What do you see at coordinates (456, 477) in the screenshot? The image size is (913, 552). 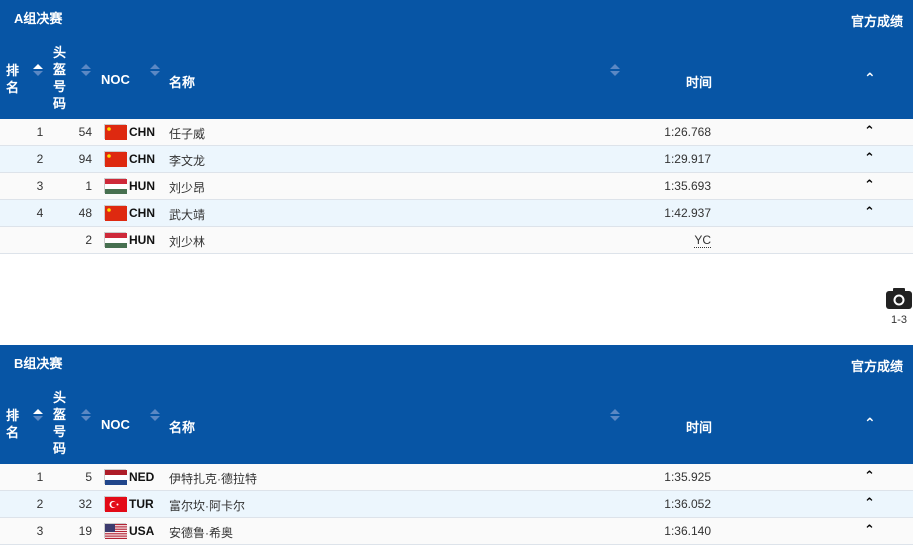 I see `table-row: 1 5 NED 伊特扎克·德拉特 1:35.925 ⌃` at bounding box center [456, 477].